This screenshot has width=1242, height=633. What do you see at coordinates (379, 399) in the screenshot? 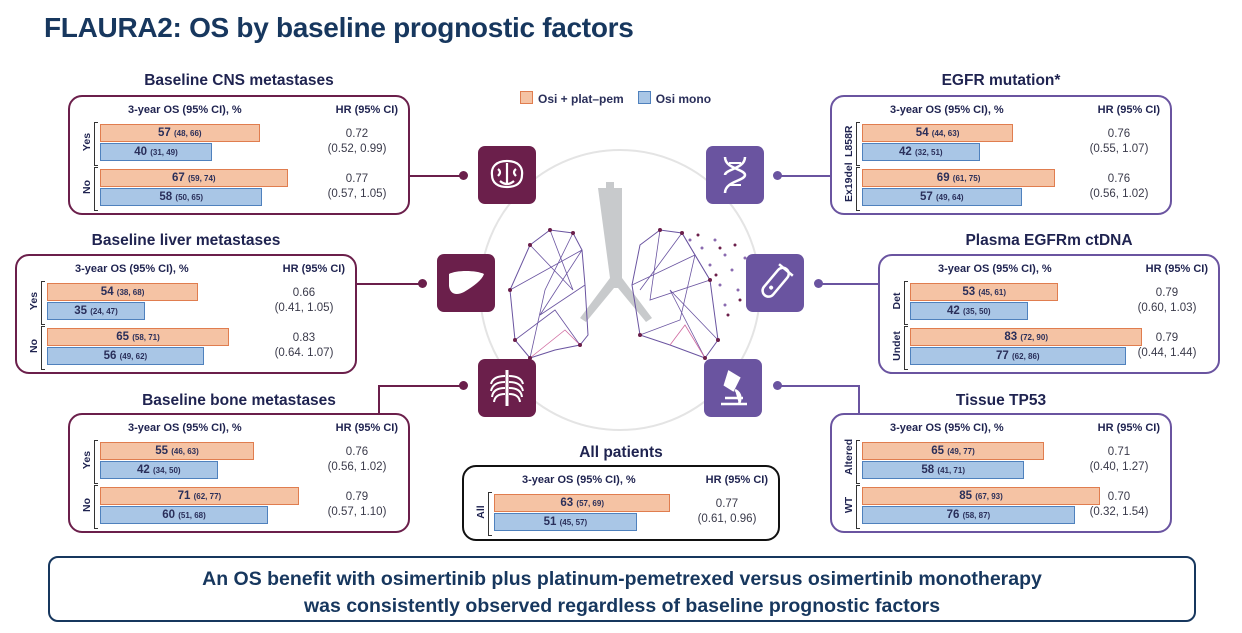
I see `connector-bone-v` at bounding box center [379, 399].